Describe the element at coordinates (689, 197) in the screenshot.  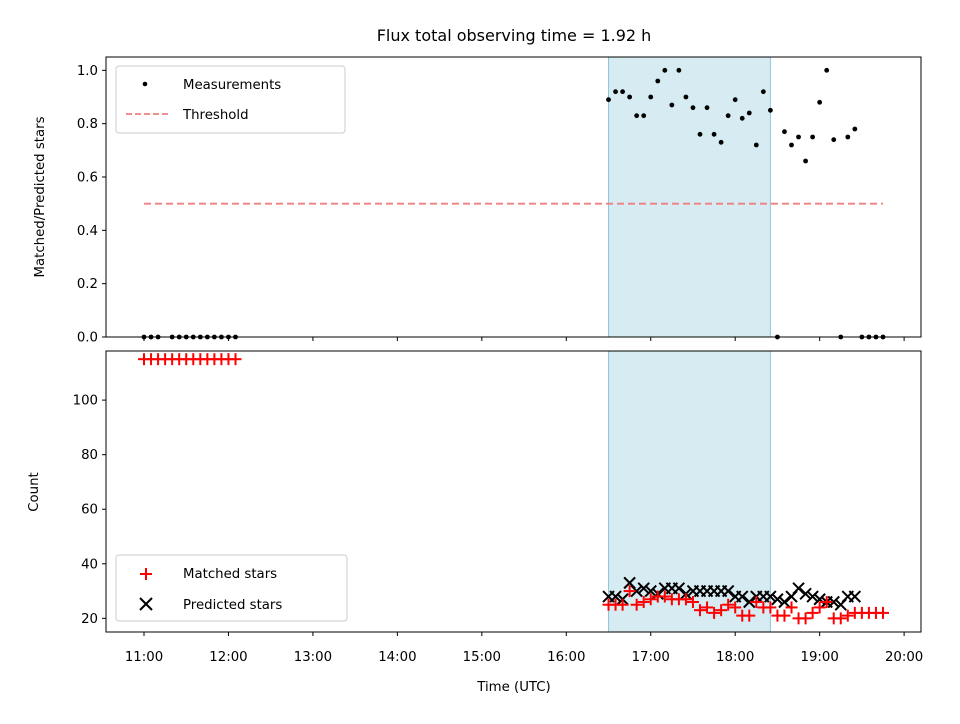
I see `top-observing-window` at that location.